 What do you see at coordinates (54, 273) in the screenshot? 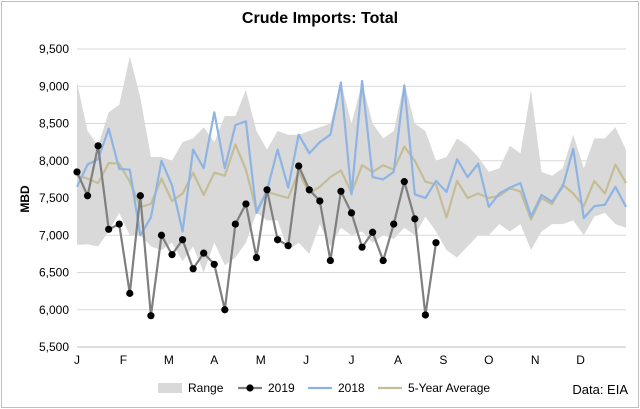
I see `y-tick-label: 6,500` at bounding box center [54, 273].